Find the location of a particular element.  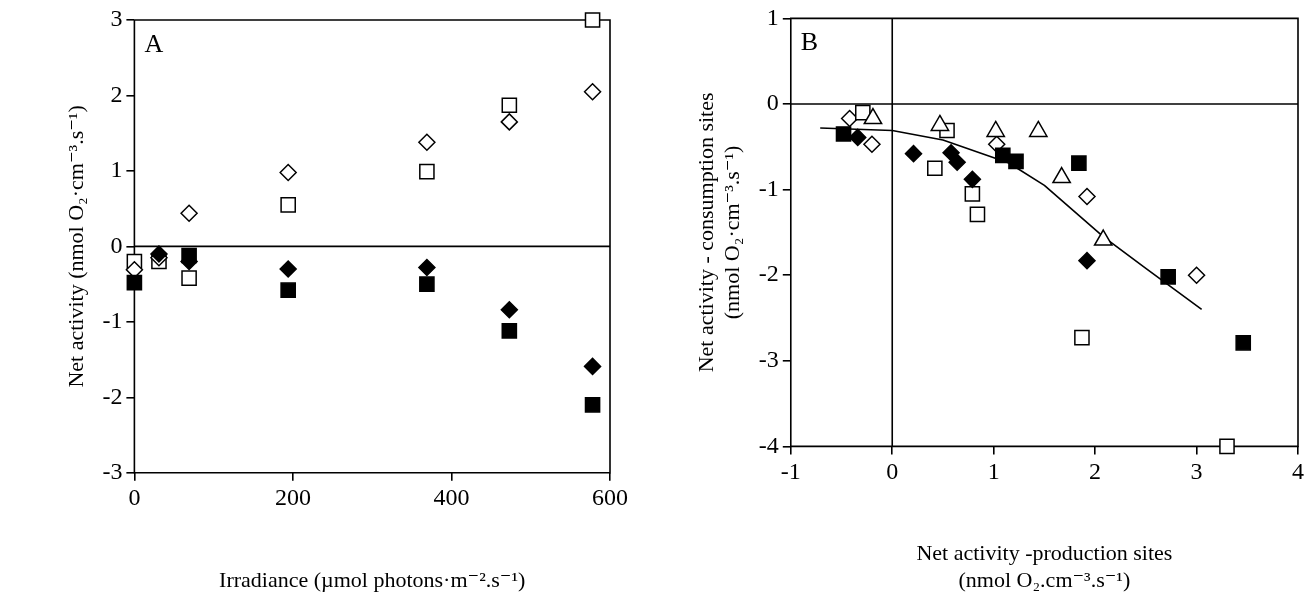

x-tick-label: 1 is located at coordinates (993, 471).